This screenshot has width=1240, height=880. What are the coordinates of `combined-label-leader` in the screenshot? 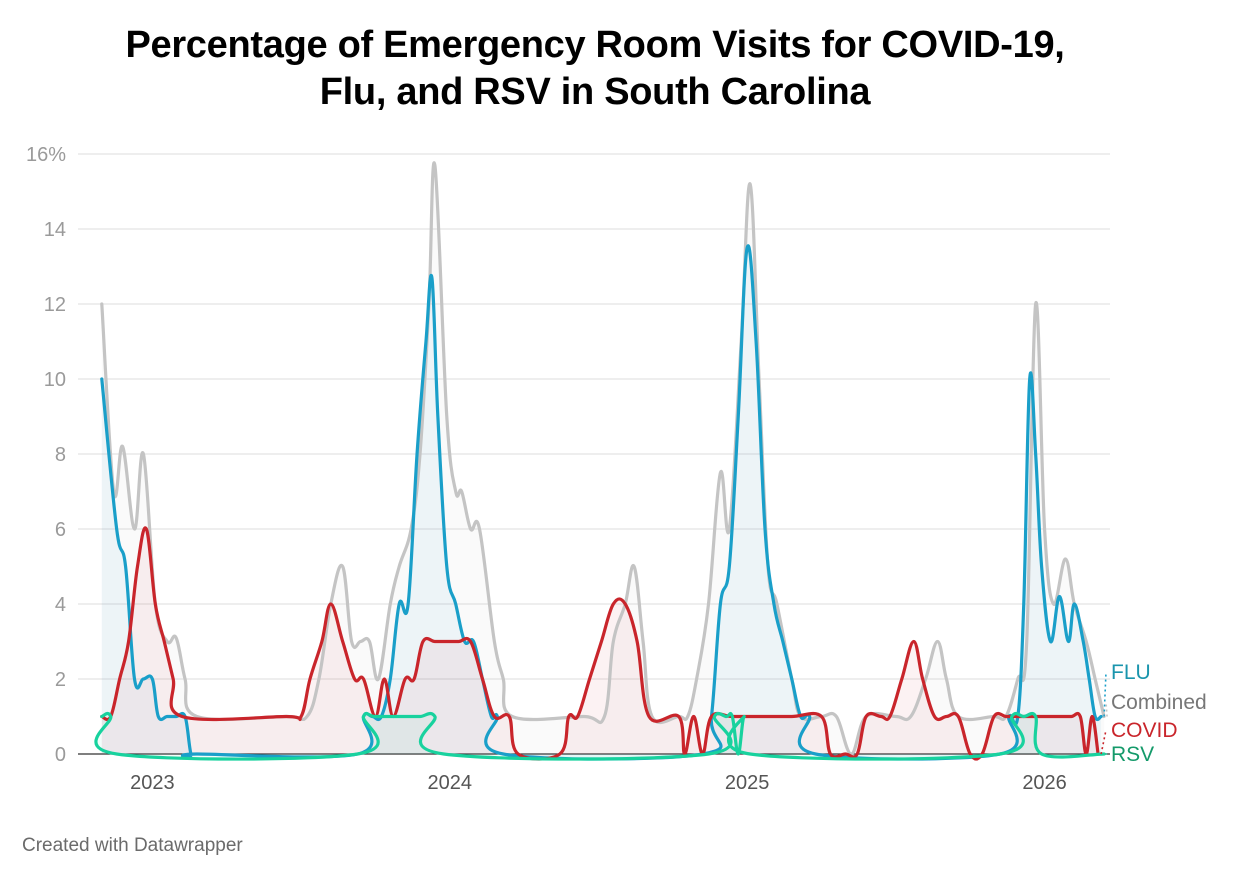 It's located at (1106, 709).